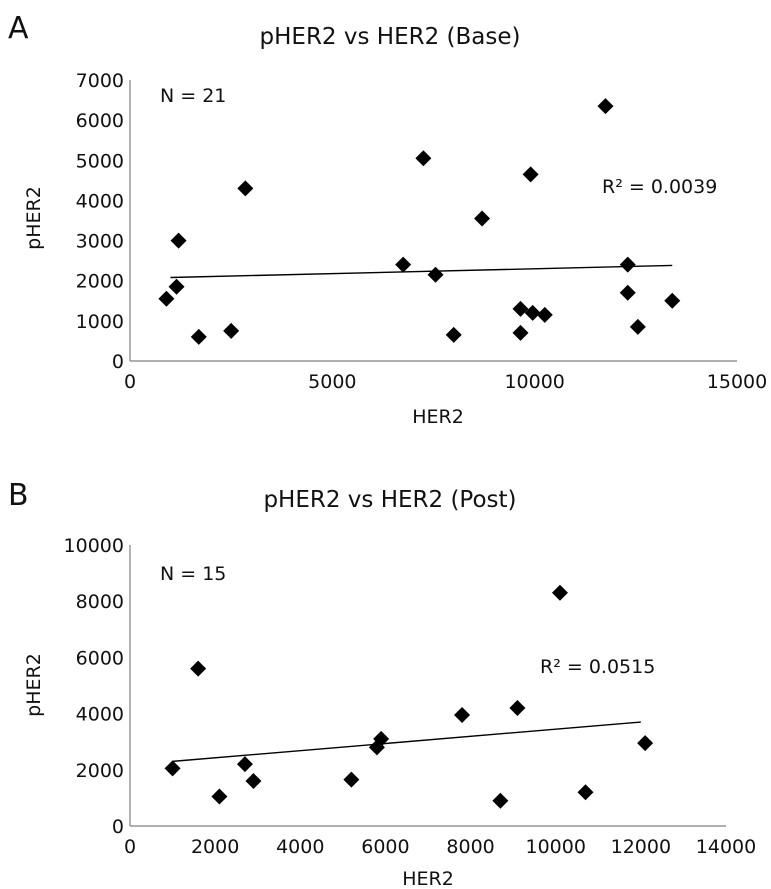 The image size is (771, 889). I want to click on r2-label-b: R² = 0.0515, so click(597, 667).